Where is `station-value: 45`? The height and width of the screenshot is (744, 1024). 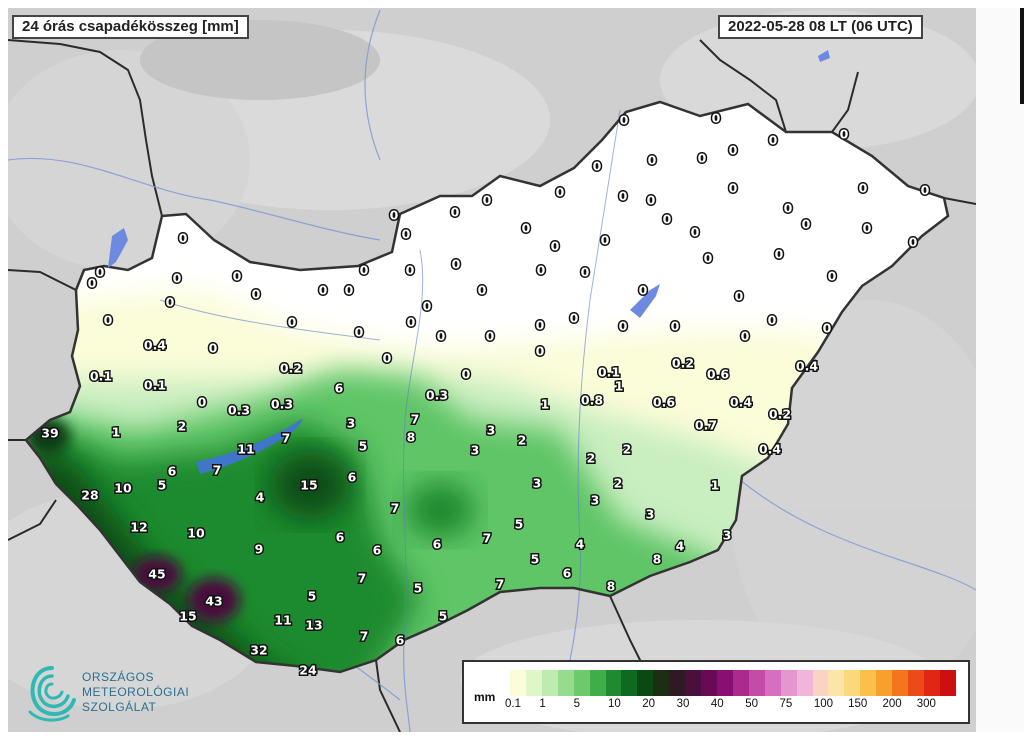
station-value: 45 is located at coordinates (156, 574).